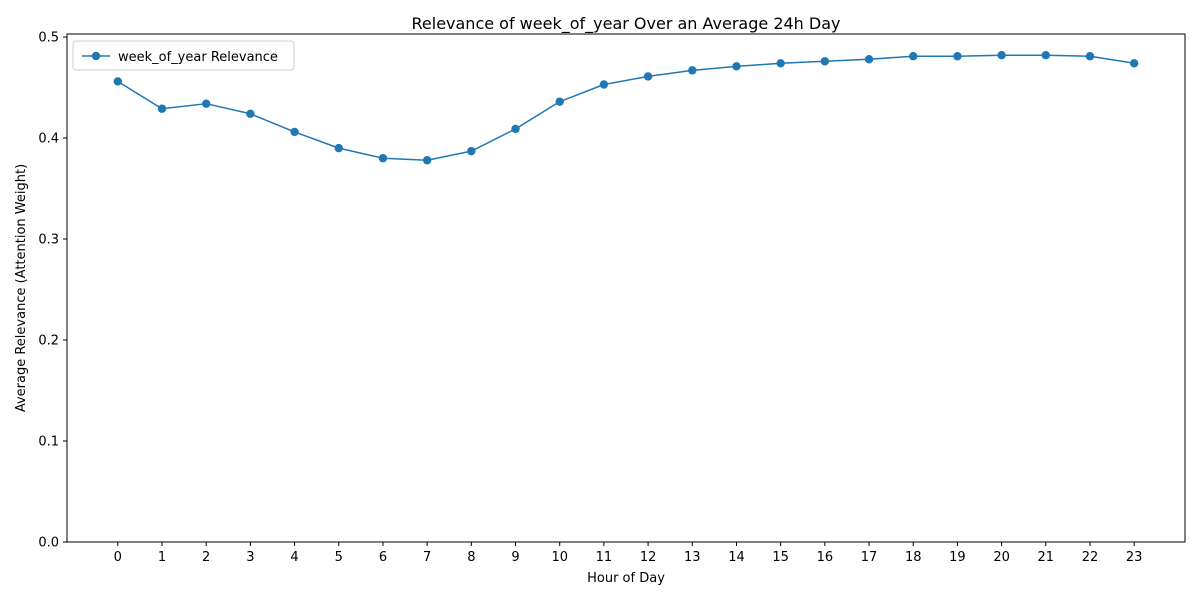 The image size is (1200, 600). What do you see at coordinates (780, 557) in the screenshot?
I see `x-tick-label: 15` at bounding box center [780, 557].